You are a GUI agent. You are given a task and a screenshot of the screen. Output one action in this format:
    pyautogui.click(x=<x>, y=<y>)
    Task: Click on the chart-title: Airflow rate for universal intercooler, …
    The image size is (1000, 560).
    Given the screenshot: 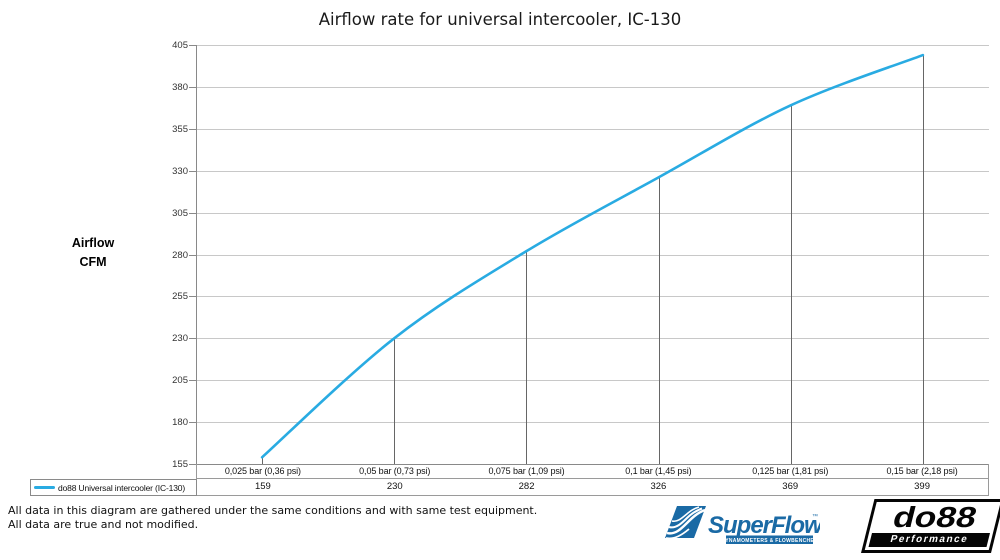 What is the action you would take?
    pyautogui.click(x=500, y=19)
    